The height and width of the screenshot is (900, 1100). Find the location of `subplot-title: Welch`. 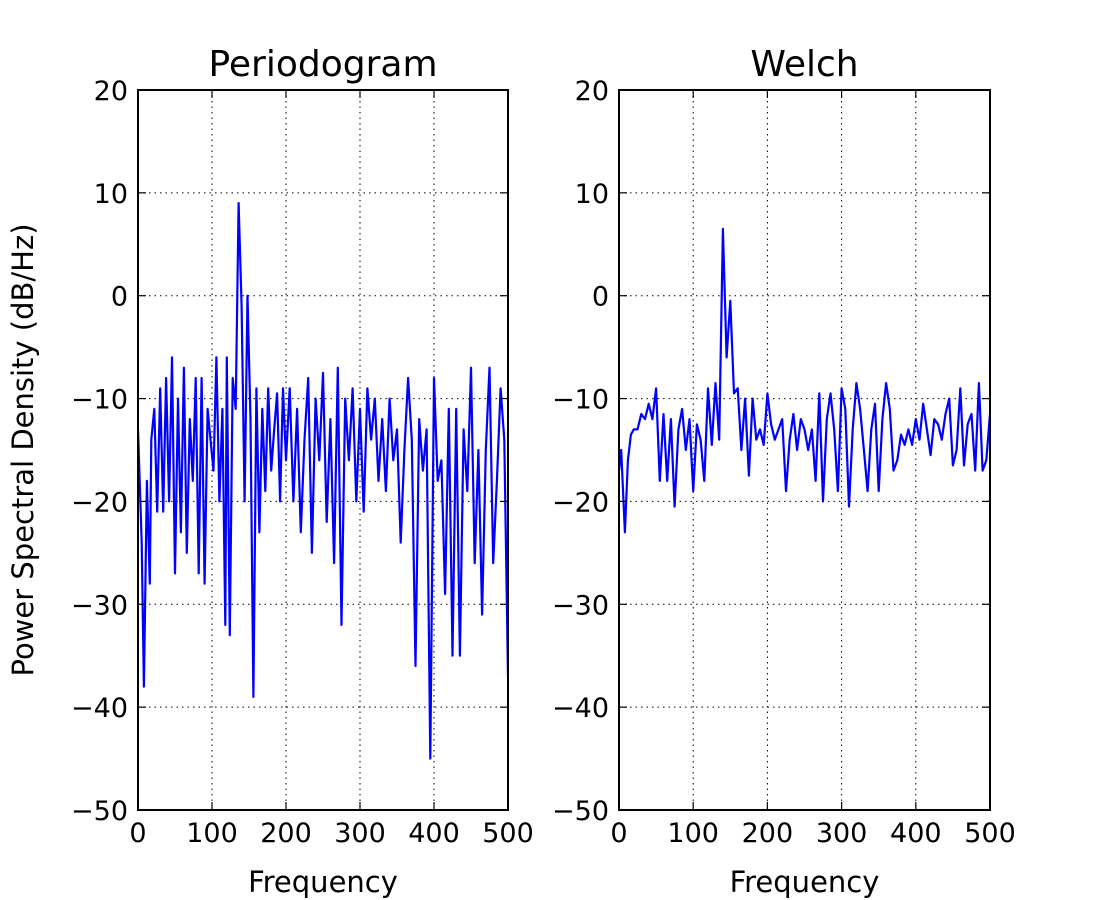

subplot-title: Welch is located at coordinates (804, 64).